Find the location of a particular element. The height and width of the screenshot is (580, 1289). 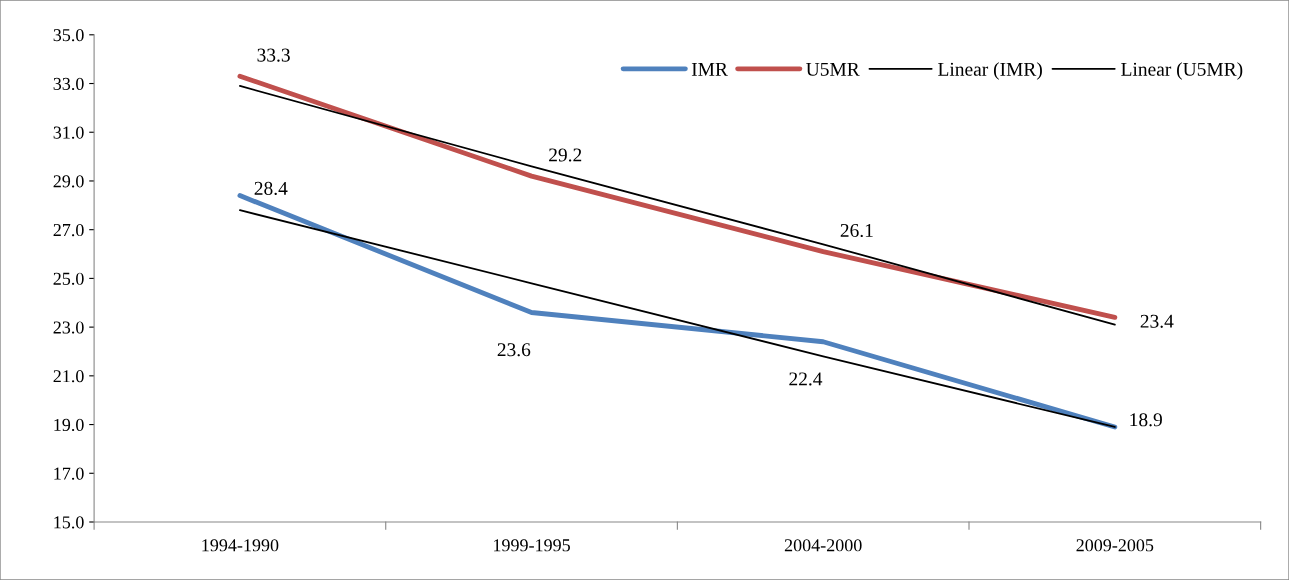

y-tick-label: 33.0 is located at coordinates (68, 84).